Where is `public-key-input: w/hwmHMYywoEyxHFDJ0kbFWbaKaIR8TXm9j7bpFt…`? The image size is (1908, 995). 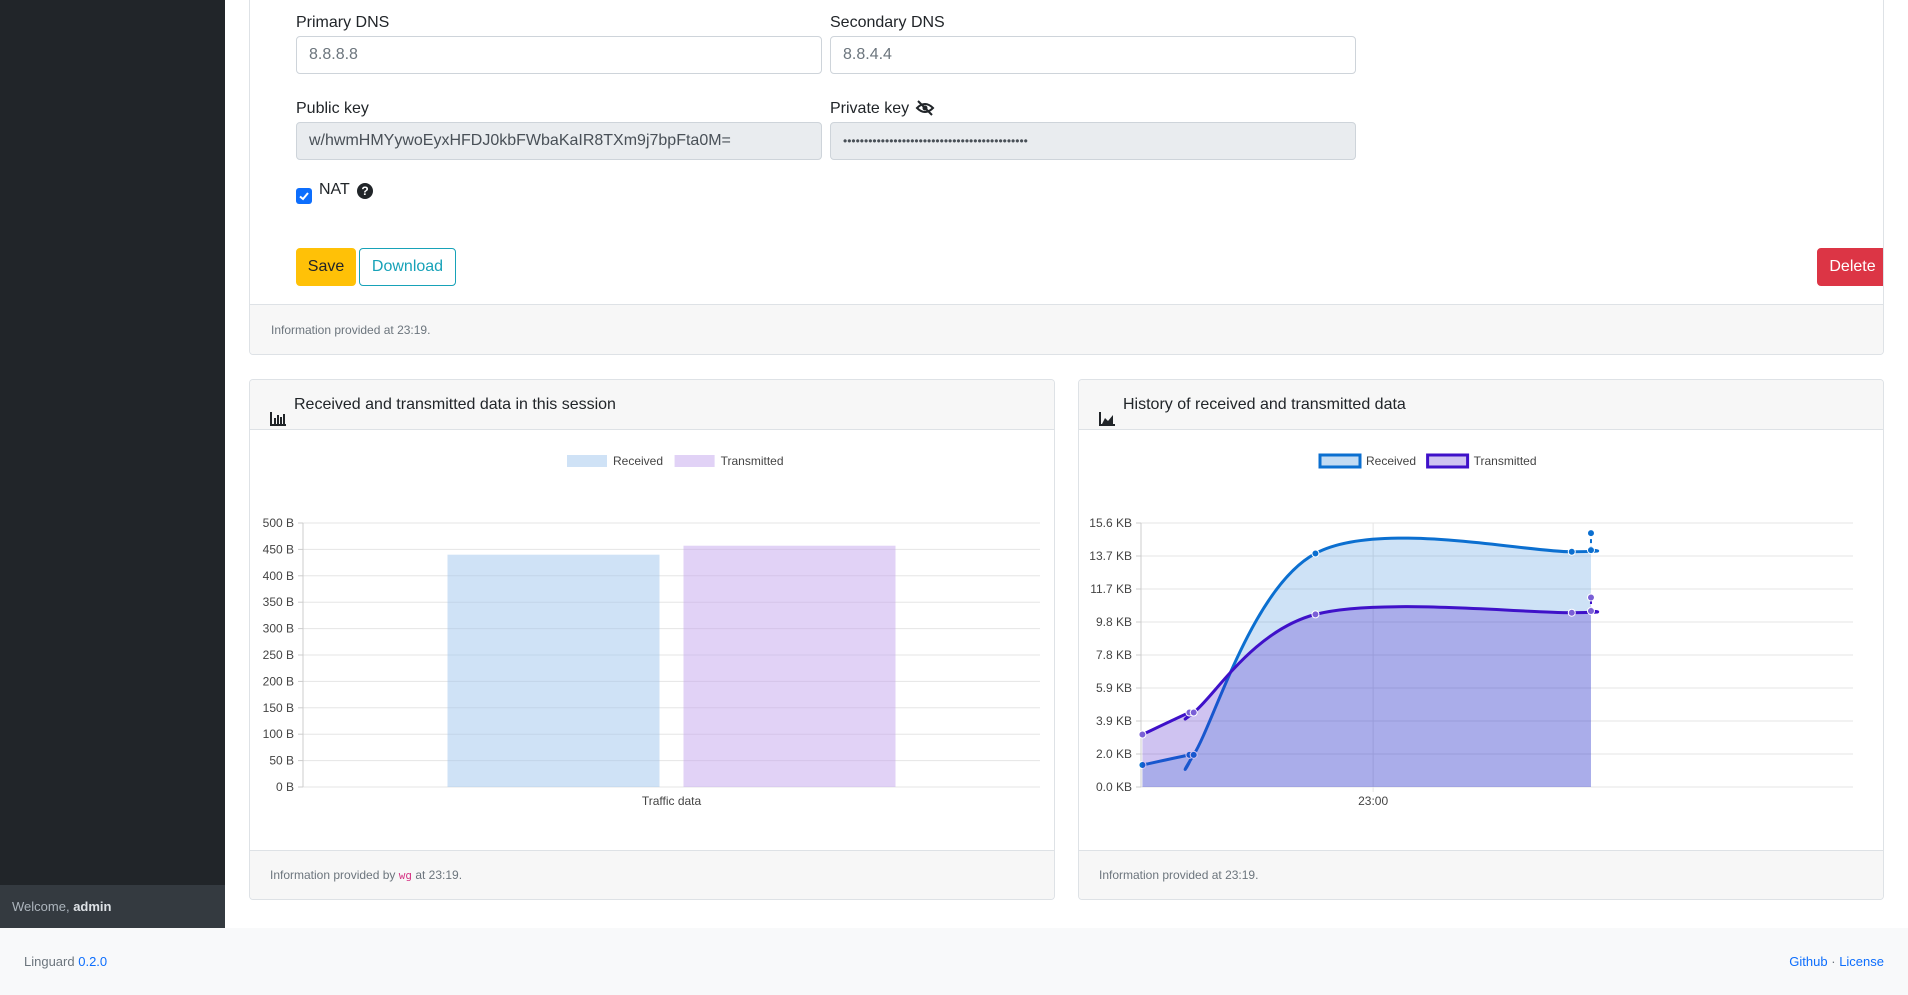 public-key-input: w/hwmHMYywoEyxHFDJ0kbFWbaKaIR8TXm9j7bpFt… is located at coordinates (559, 141).